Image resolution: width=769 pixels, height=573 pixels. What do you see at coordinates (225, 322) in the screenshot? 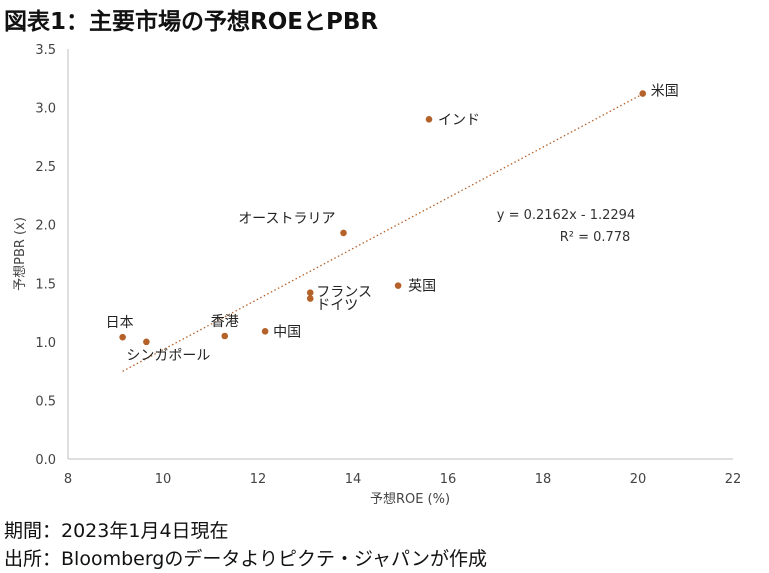
I see `data-label: 香港` at bounding box center [225, 322].